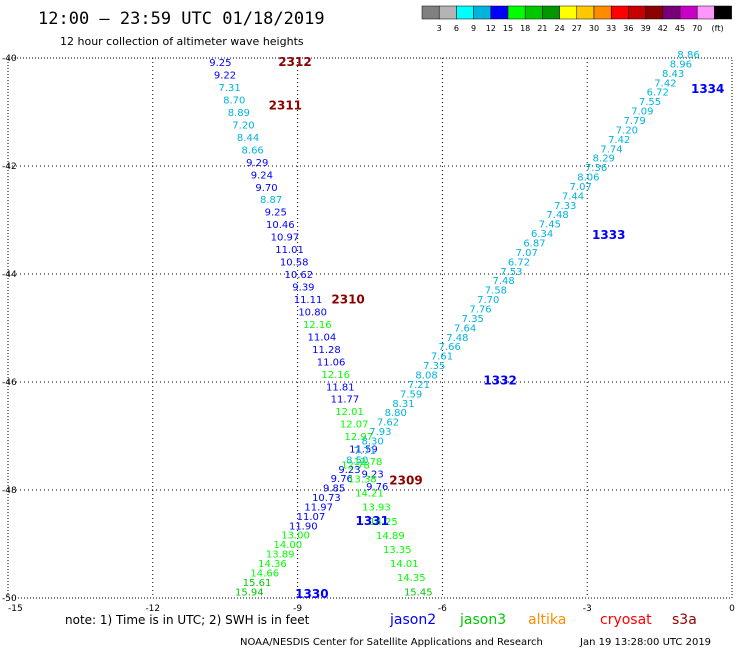 Image resolution: width=740 pixels, height=650 pixels. I want to click on data-point-label: 9.23, so click(372, 475).